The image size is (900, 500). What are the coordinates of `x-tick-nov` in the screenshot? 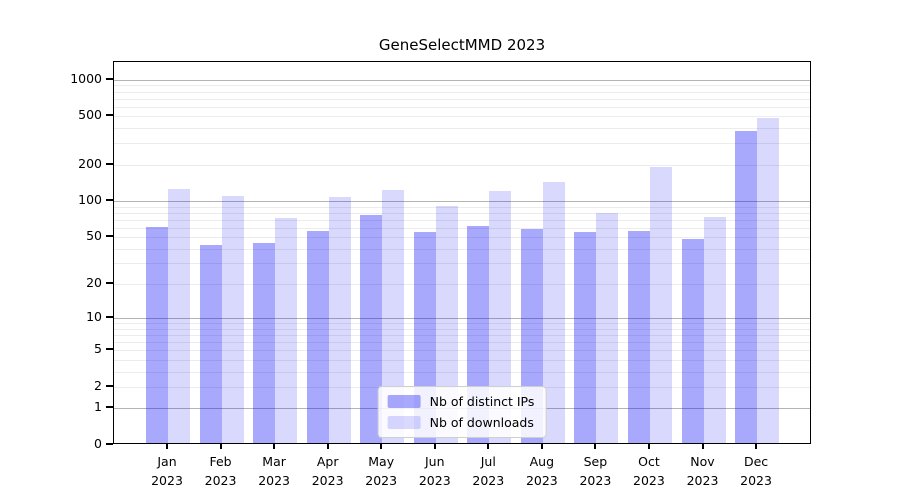 It's located at (702, 446).